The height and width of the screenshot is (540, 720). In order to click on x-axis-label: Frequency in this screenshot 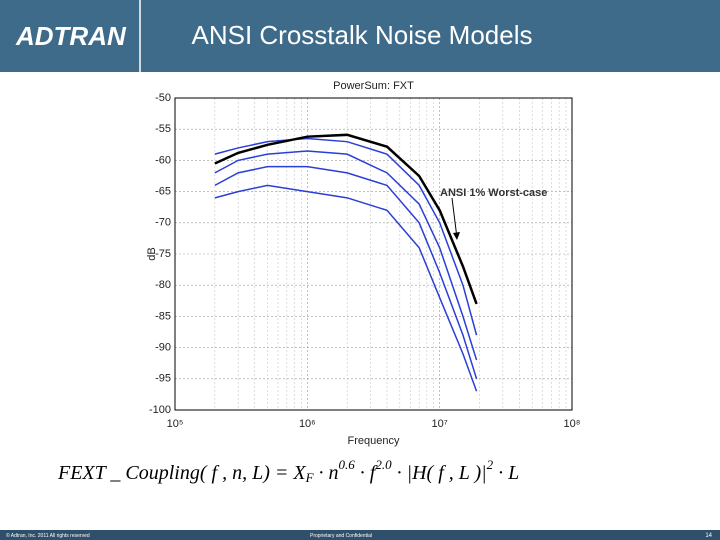, I will do `click(374, 441)`.